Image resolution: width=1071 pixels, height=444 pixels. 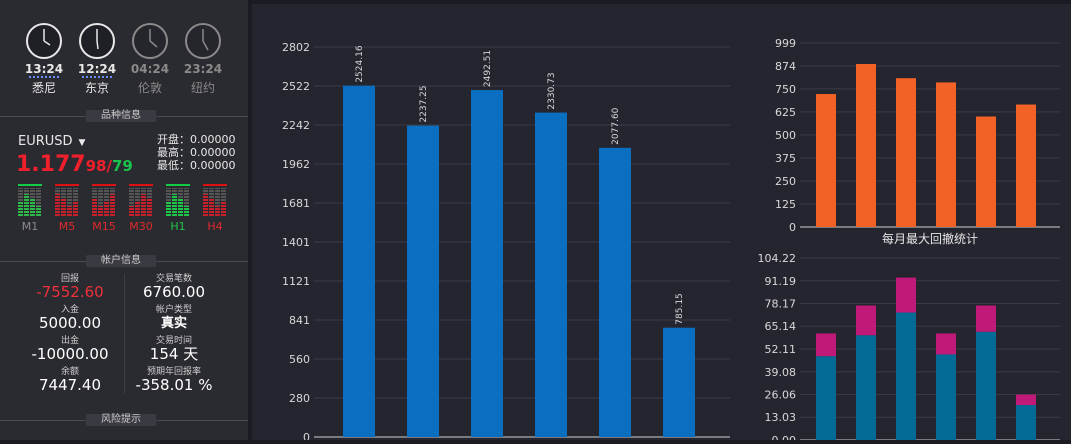 I want to click on section-label: 风险提示, so click(x=121, y=420).